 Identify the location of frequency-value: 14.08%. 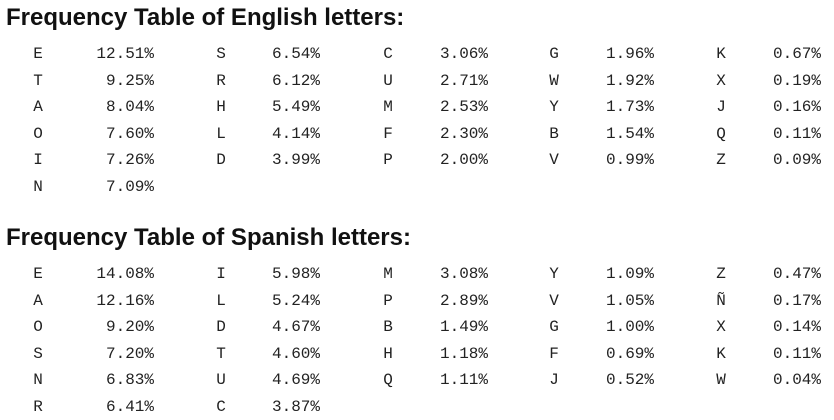
(125, 274).